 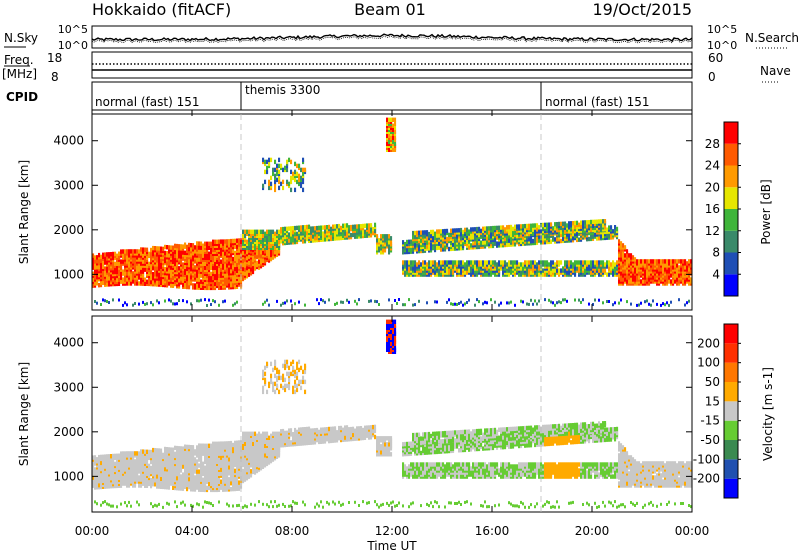 What do you see at coordinates (21, 38) in the screenshot?
I see `noise-left-label: N.Sky` at bounding box center [21, 38].